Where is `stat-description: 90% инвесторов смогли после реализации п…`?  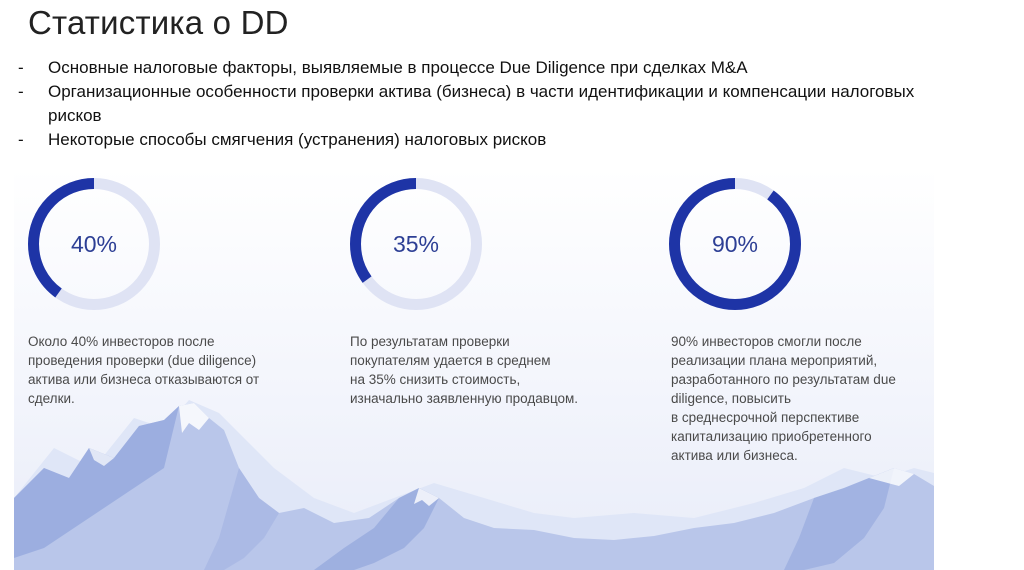 stat-description: 90% инвесторов смогли после реализации п… is located at coordinates (783, 398).